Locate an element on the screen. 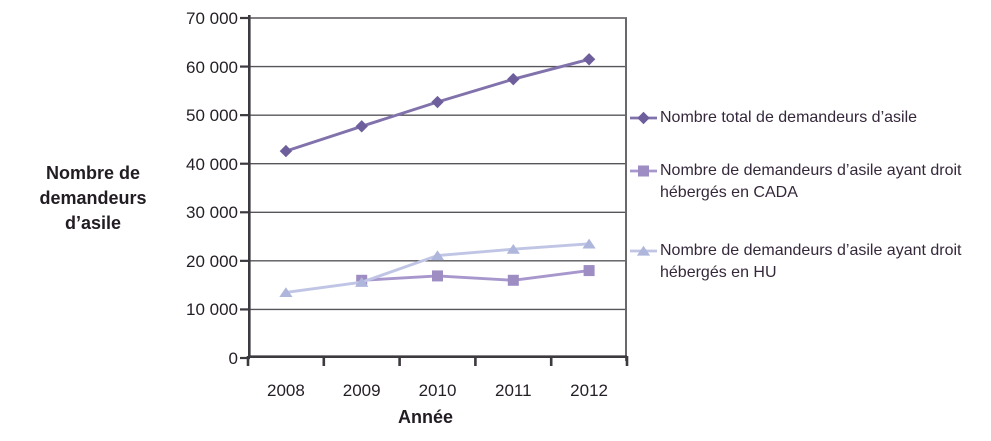 The height and width of the screenshot is (441, 991). x-tick-label: 2010 is located at coordinates (437, 390).